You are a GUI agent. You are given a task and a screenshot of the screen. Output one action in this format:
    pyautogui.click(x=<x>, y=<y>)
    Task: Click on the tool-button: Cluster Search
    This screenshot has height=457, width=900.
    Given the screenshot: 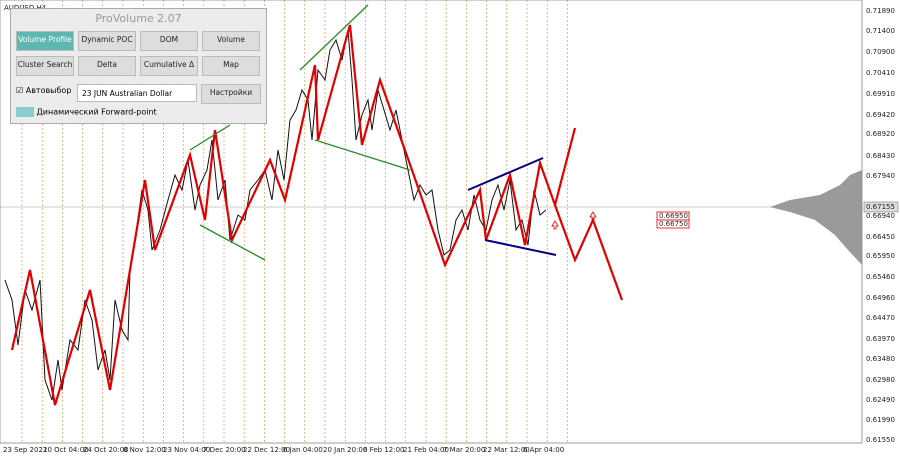 What is the action you would take?
    pyautogui.click(x=45, y=66)
    